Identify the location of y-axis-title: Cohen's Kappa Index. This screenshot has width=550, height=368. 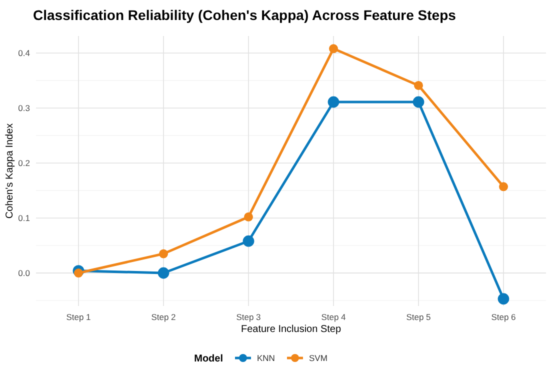
(10, 171).